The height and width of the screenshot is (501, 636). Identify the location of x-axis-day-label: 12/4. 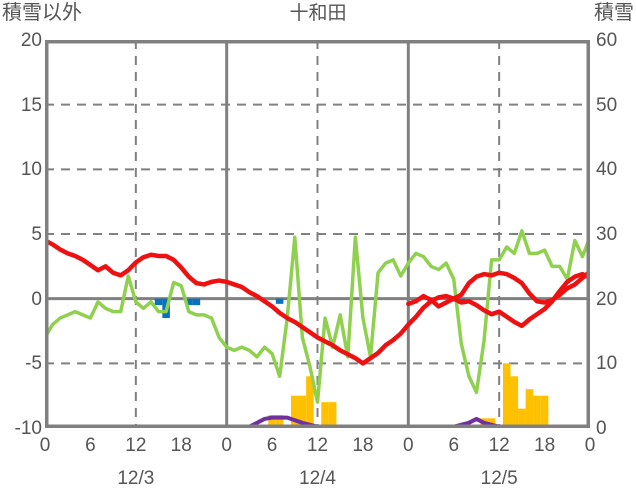
(317, 478).